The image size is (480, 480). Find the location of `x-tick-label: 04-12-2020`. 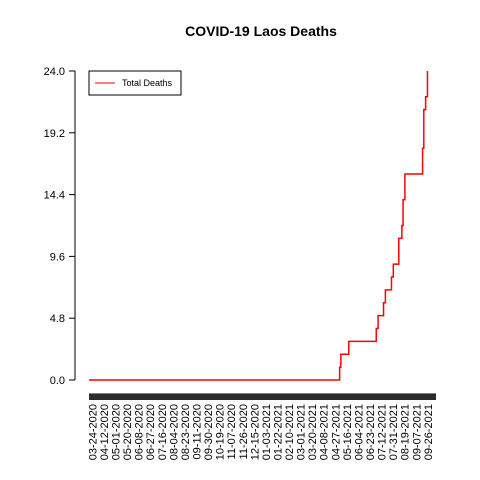

x-tick-label: 04-12-2020 is located at coordinates (105, 432).